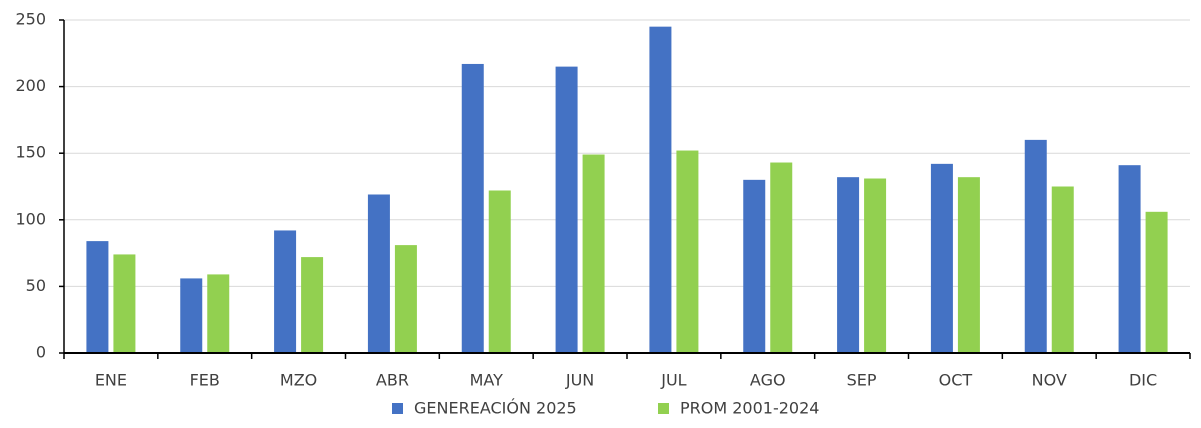 This screenshot has width=1201, height=428. I want to click on x-tick-label: OCT, so click(956, 380).